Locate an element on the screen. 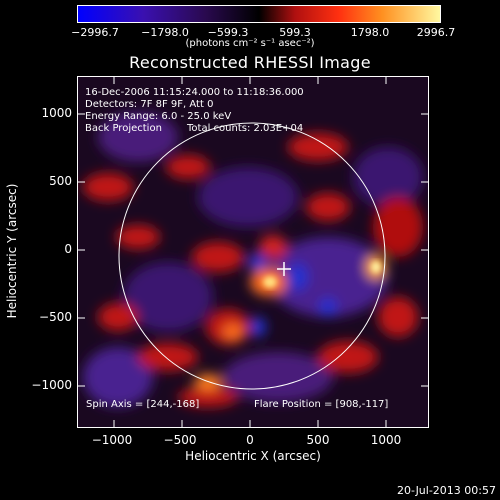  flare-position-info: Flare Position = [908,-117] is located at coordinates (321, 404).